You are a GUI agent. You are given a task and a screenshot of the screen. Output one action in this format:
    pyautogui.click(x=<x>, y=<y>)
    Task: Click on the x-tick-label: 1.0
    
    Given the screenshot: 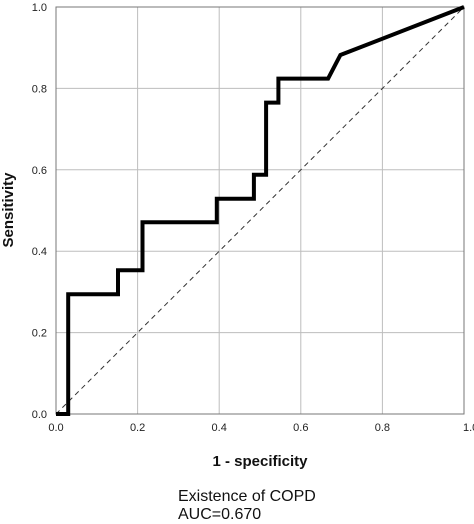 What is the action you would take?
    pyautogui.click(x=468, y=428)
    